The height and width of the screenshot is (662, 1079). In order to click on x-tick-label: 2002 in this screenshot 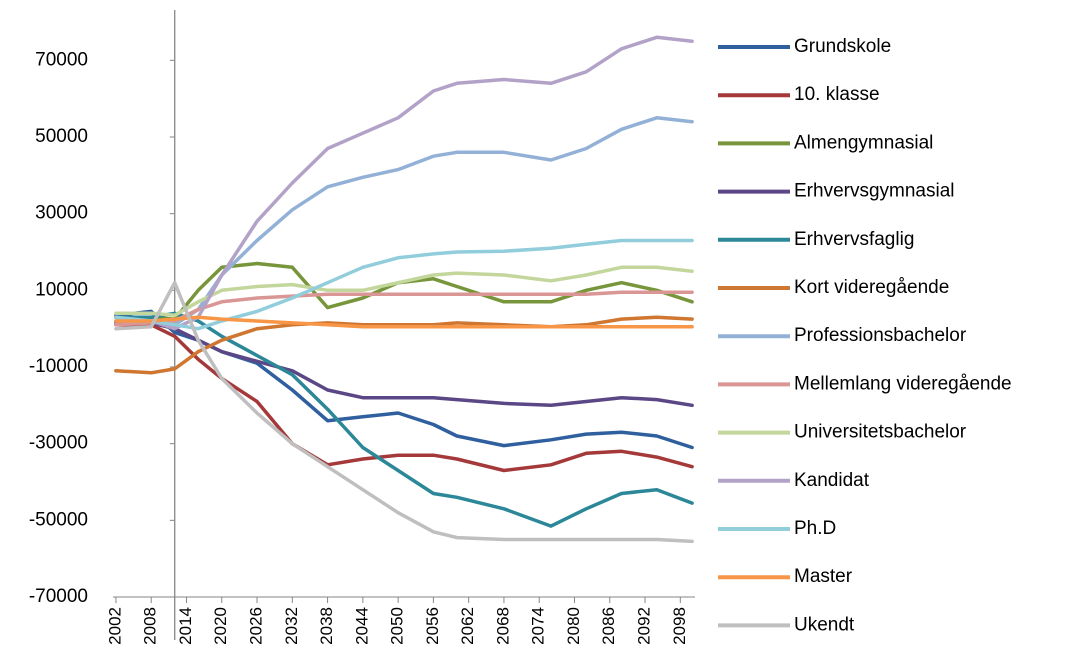, I will do `click(114, 626)`.